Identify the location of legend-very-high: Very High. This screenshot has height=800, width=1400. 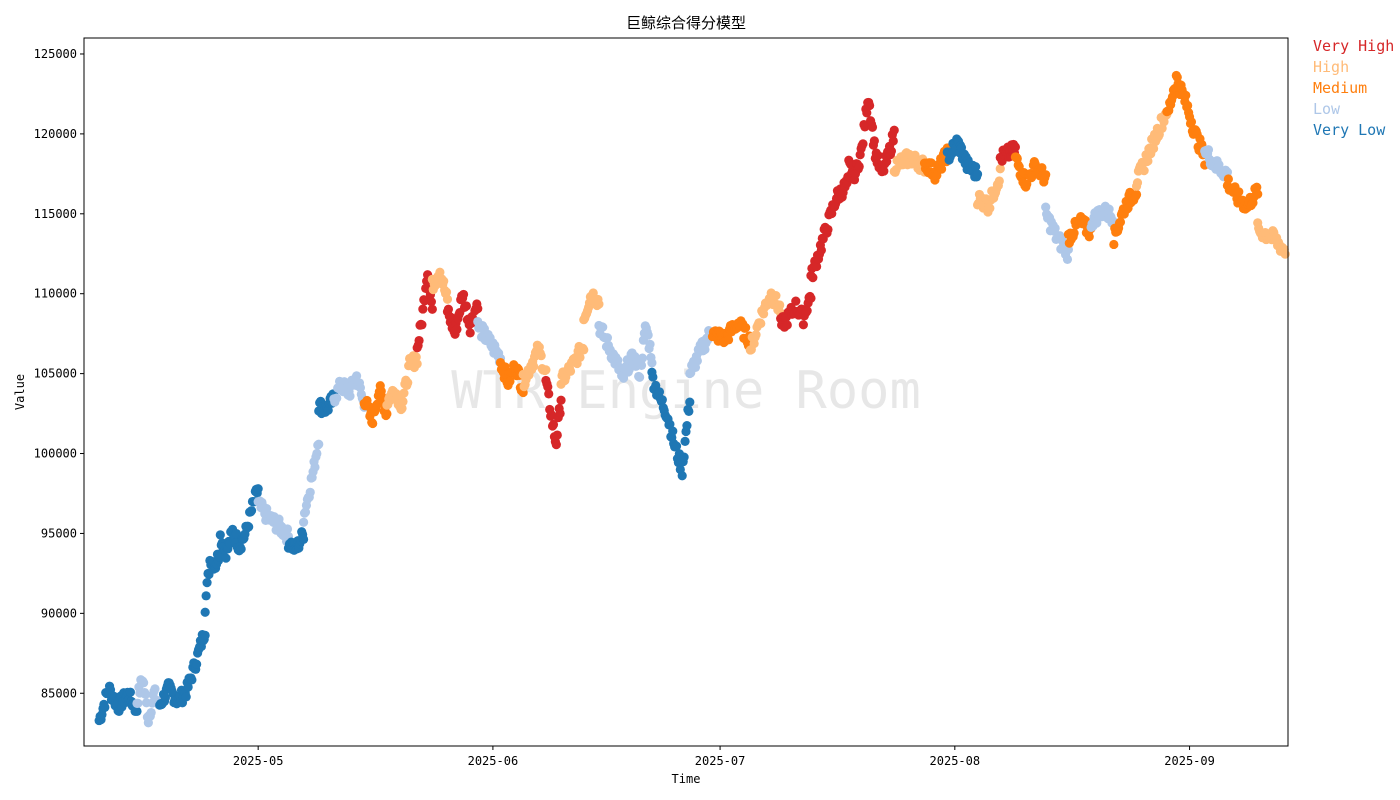
(1354, 46).